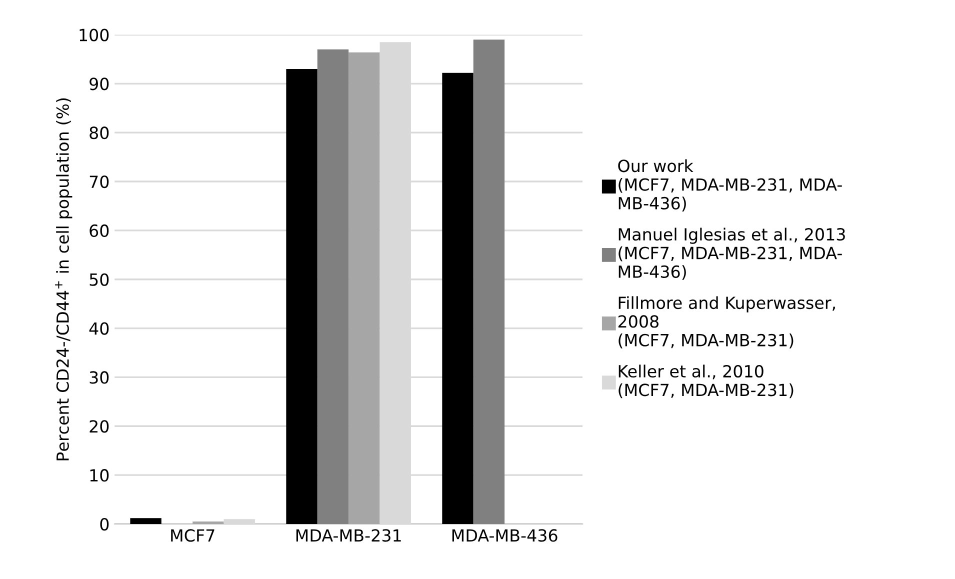 This screenshot has height=579, width=955. I want to click on legend-label: Fillmore and Kuperwasser, 2008 (MCF7, MDA-MB-231), so click(726, 322).